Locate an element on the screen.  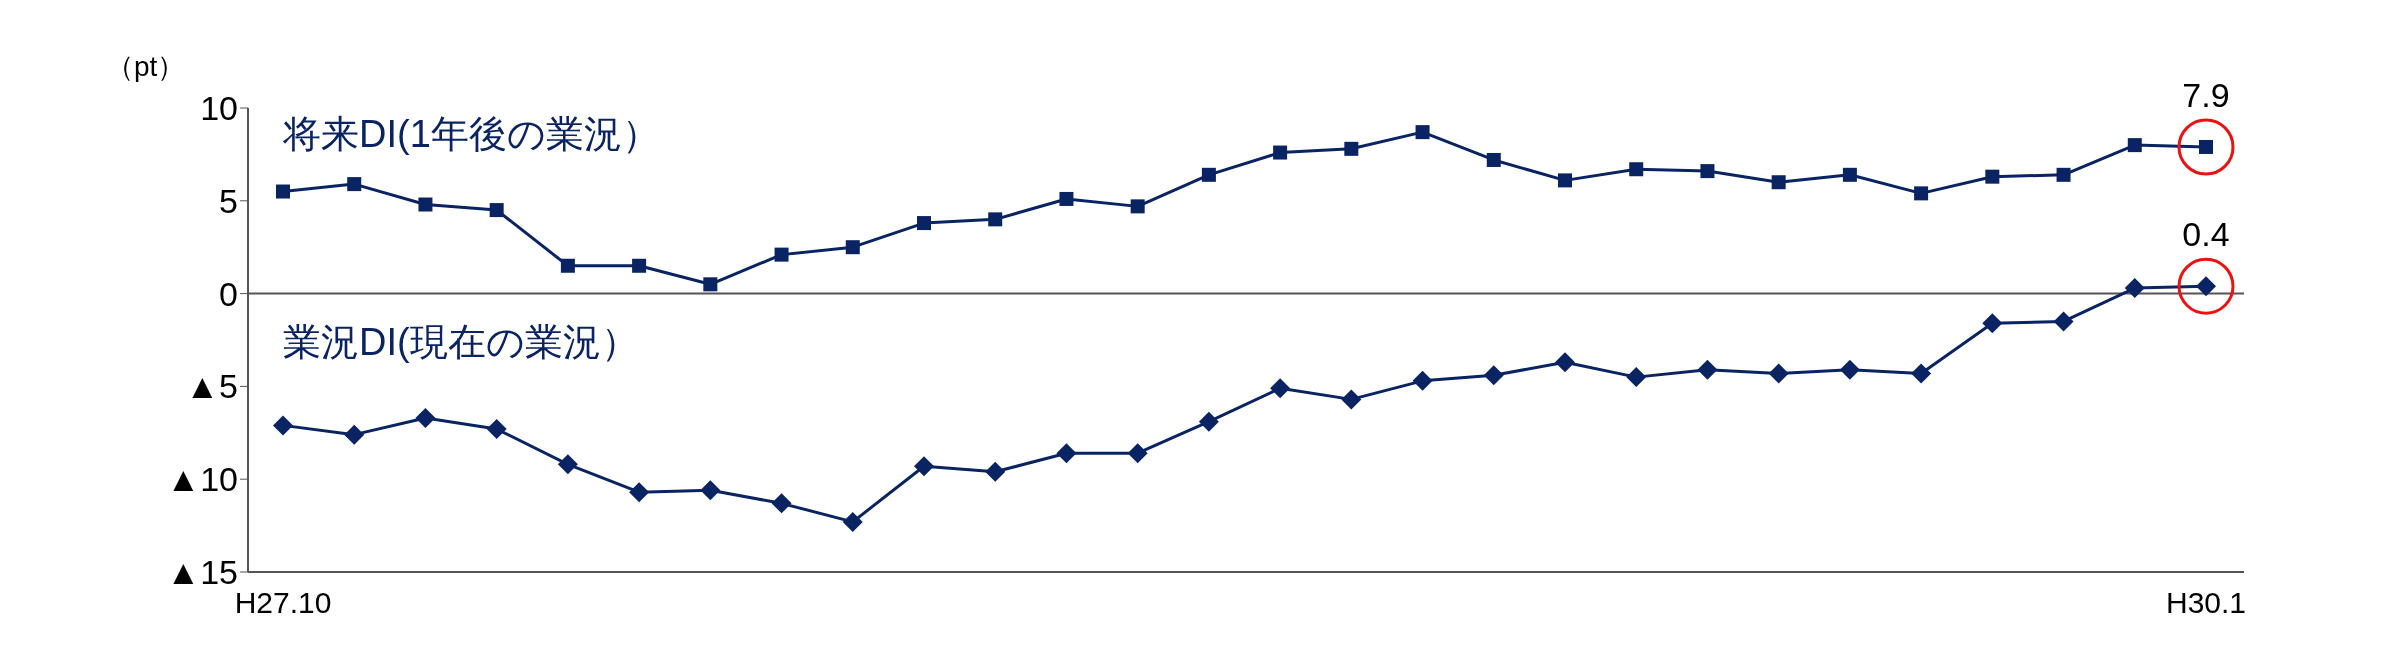
y-tick-label: 10 is located at coordinates (219, 108).